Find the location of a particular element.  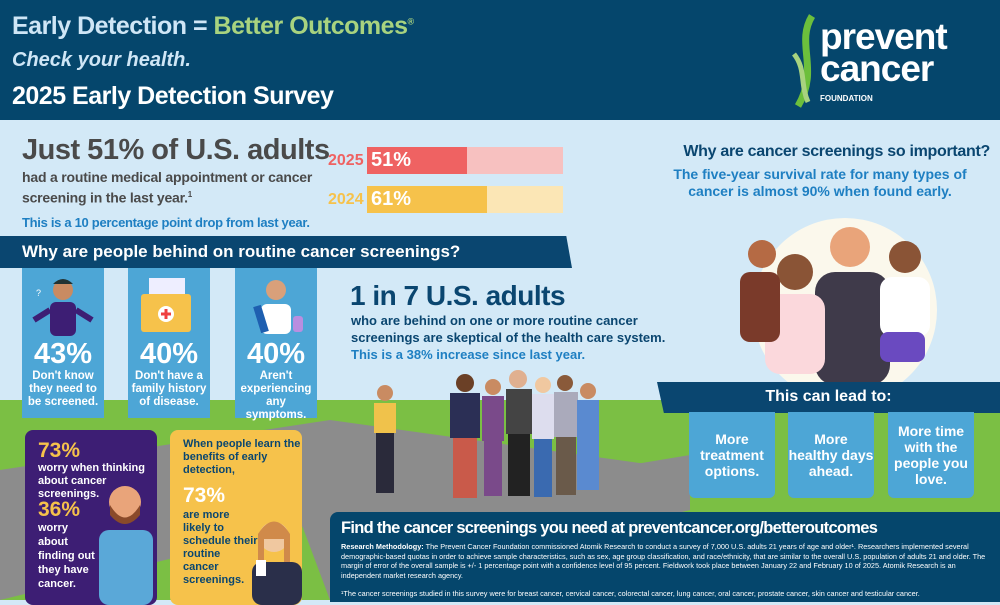

bar-2024: 61% is located at coordinates (465, 199).